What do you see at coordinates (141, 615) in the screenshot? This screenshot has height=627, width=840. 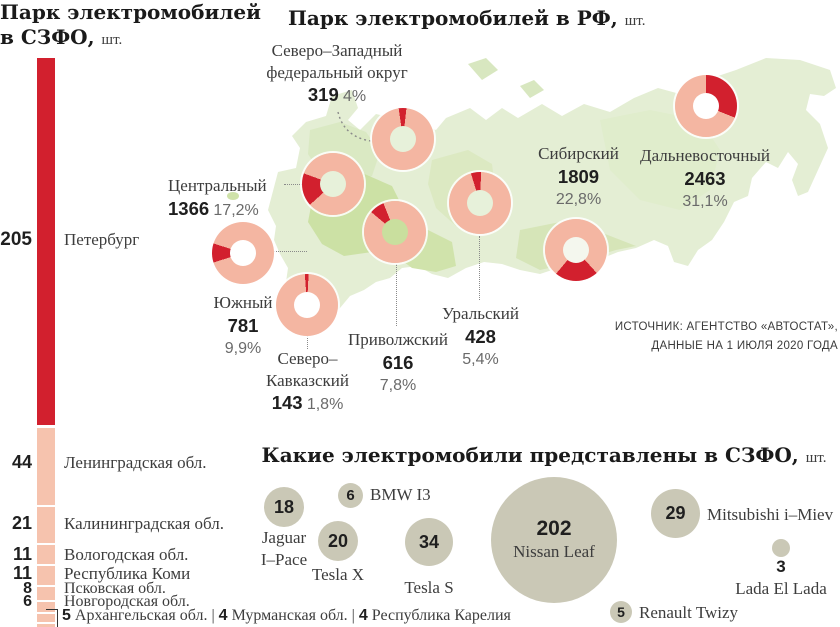 I see `bar-label: Архангельская обл.` at bounding box center [141, 615].